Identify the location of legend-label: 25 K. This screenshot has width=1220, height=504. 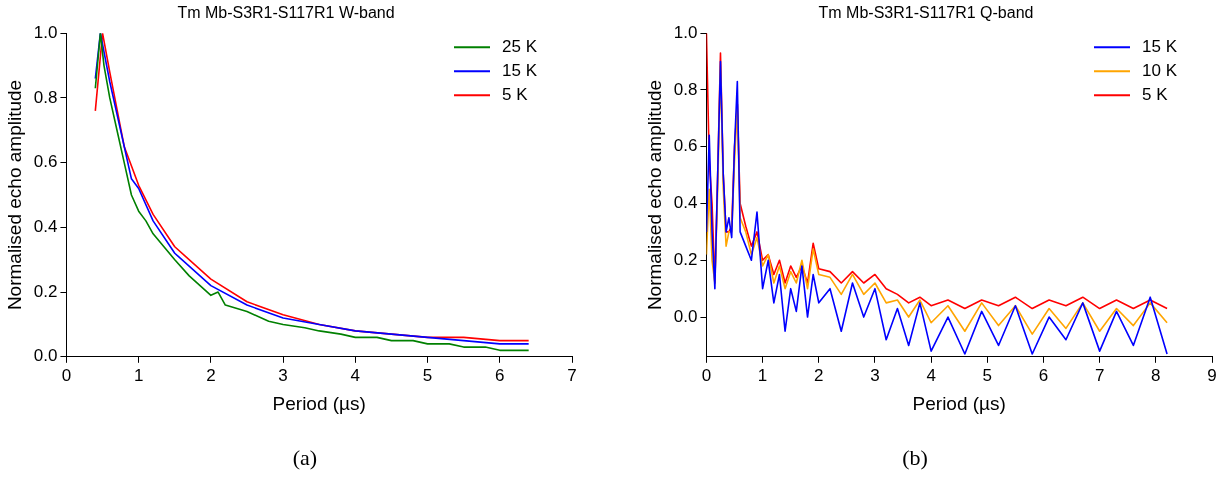
(520, 46).